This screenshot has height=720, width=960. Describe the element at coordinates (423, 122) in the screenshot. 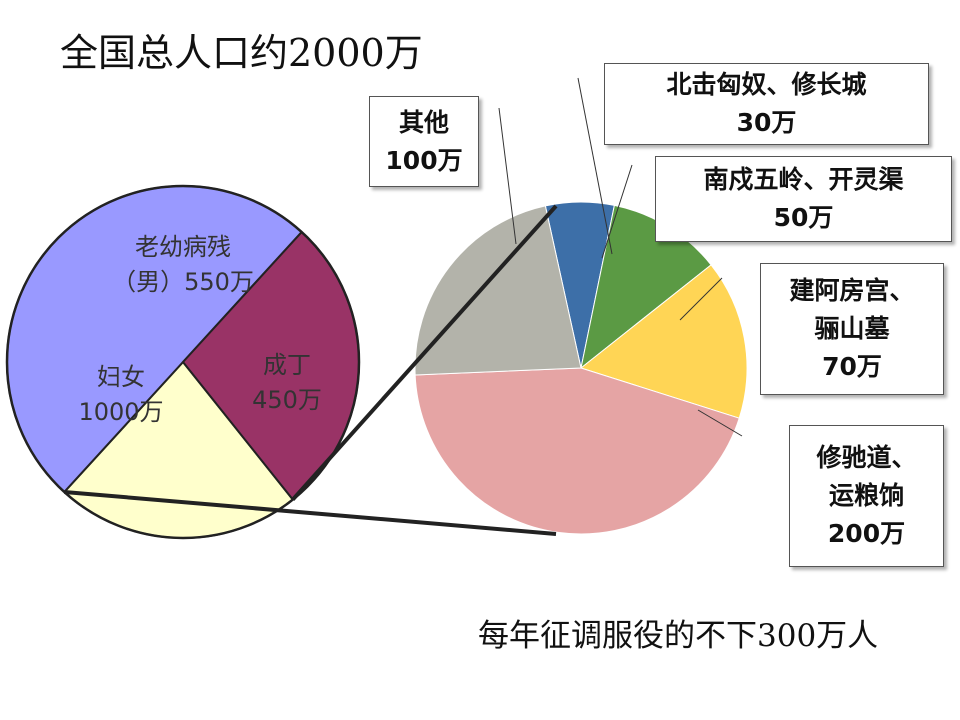

I see `callout-line: 其他` at that location.